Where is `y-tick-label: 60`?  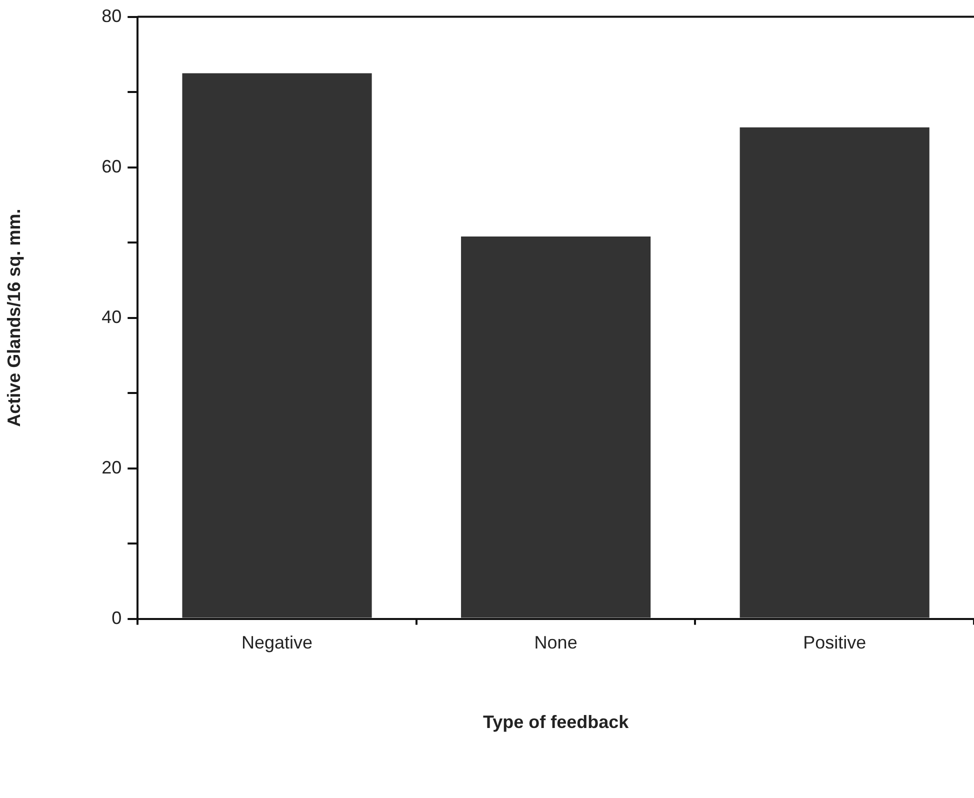
y-tick-label: 60 is located at coordinates (112, 166).